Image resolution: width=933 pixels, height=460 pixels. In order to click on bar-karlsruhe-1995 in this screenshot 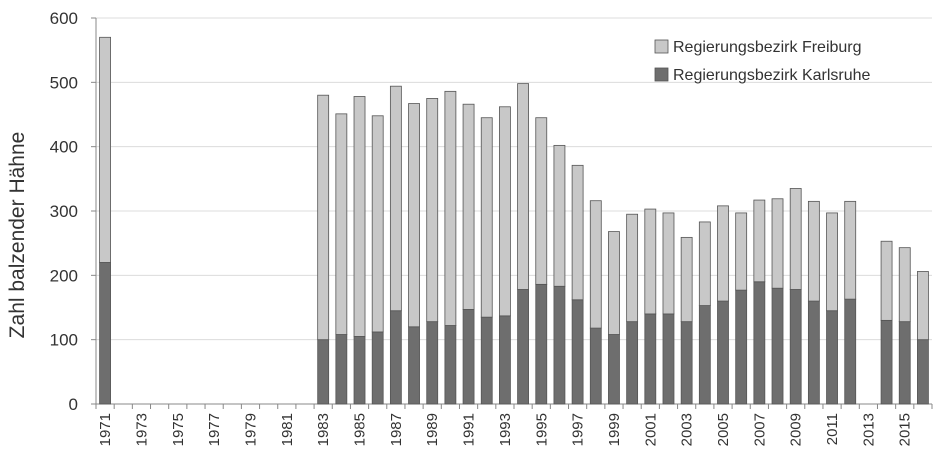, I will do `click(541, 344)`.